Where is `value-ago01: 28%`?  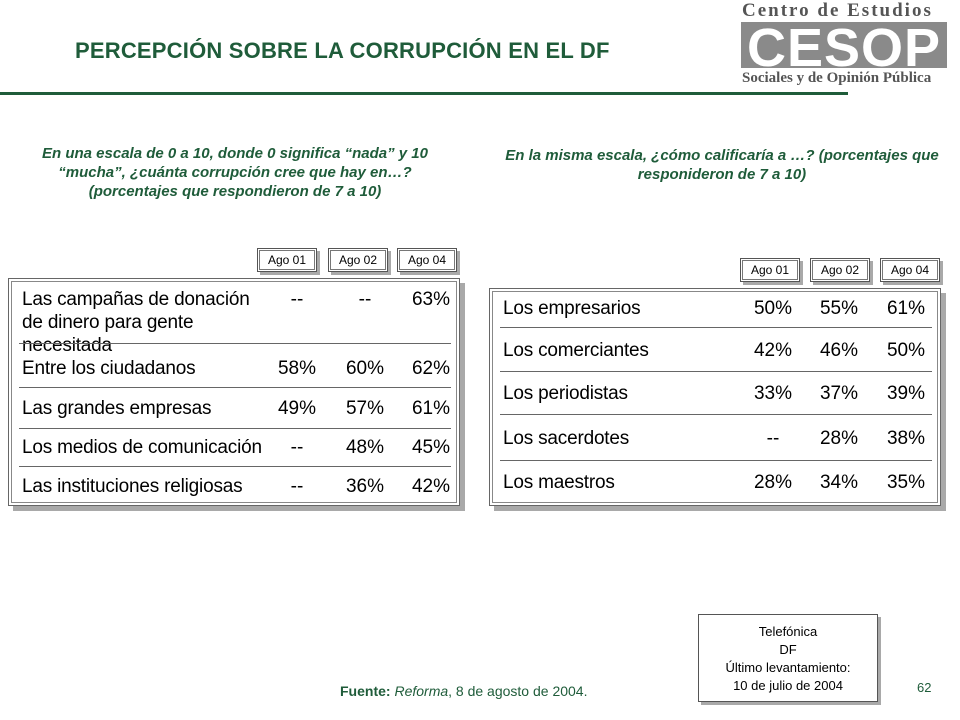
value-ago01: 28% is located at coordinates (773, 482).